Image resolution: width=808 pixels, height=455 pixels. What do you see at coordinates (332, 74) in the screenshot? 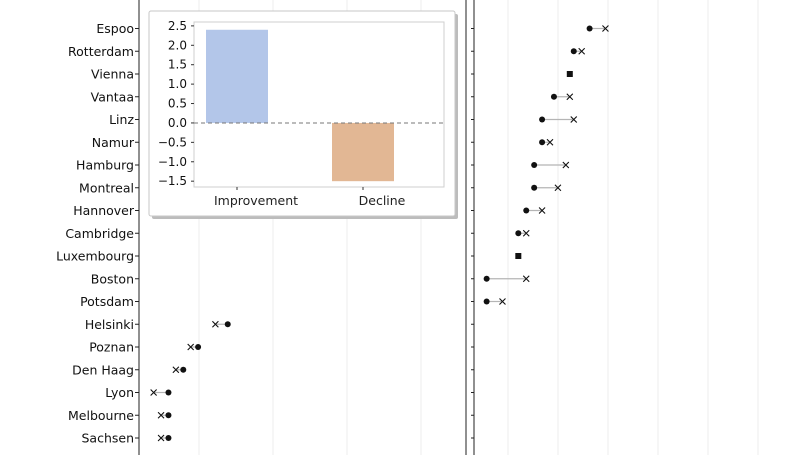
I see `row-vienna: Vienna` at bounding box center [332, 74].